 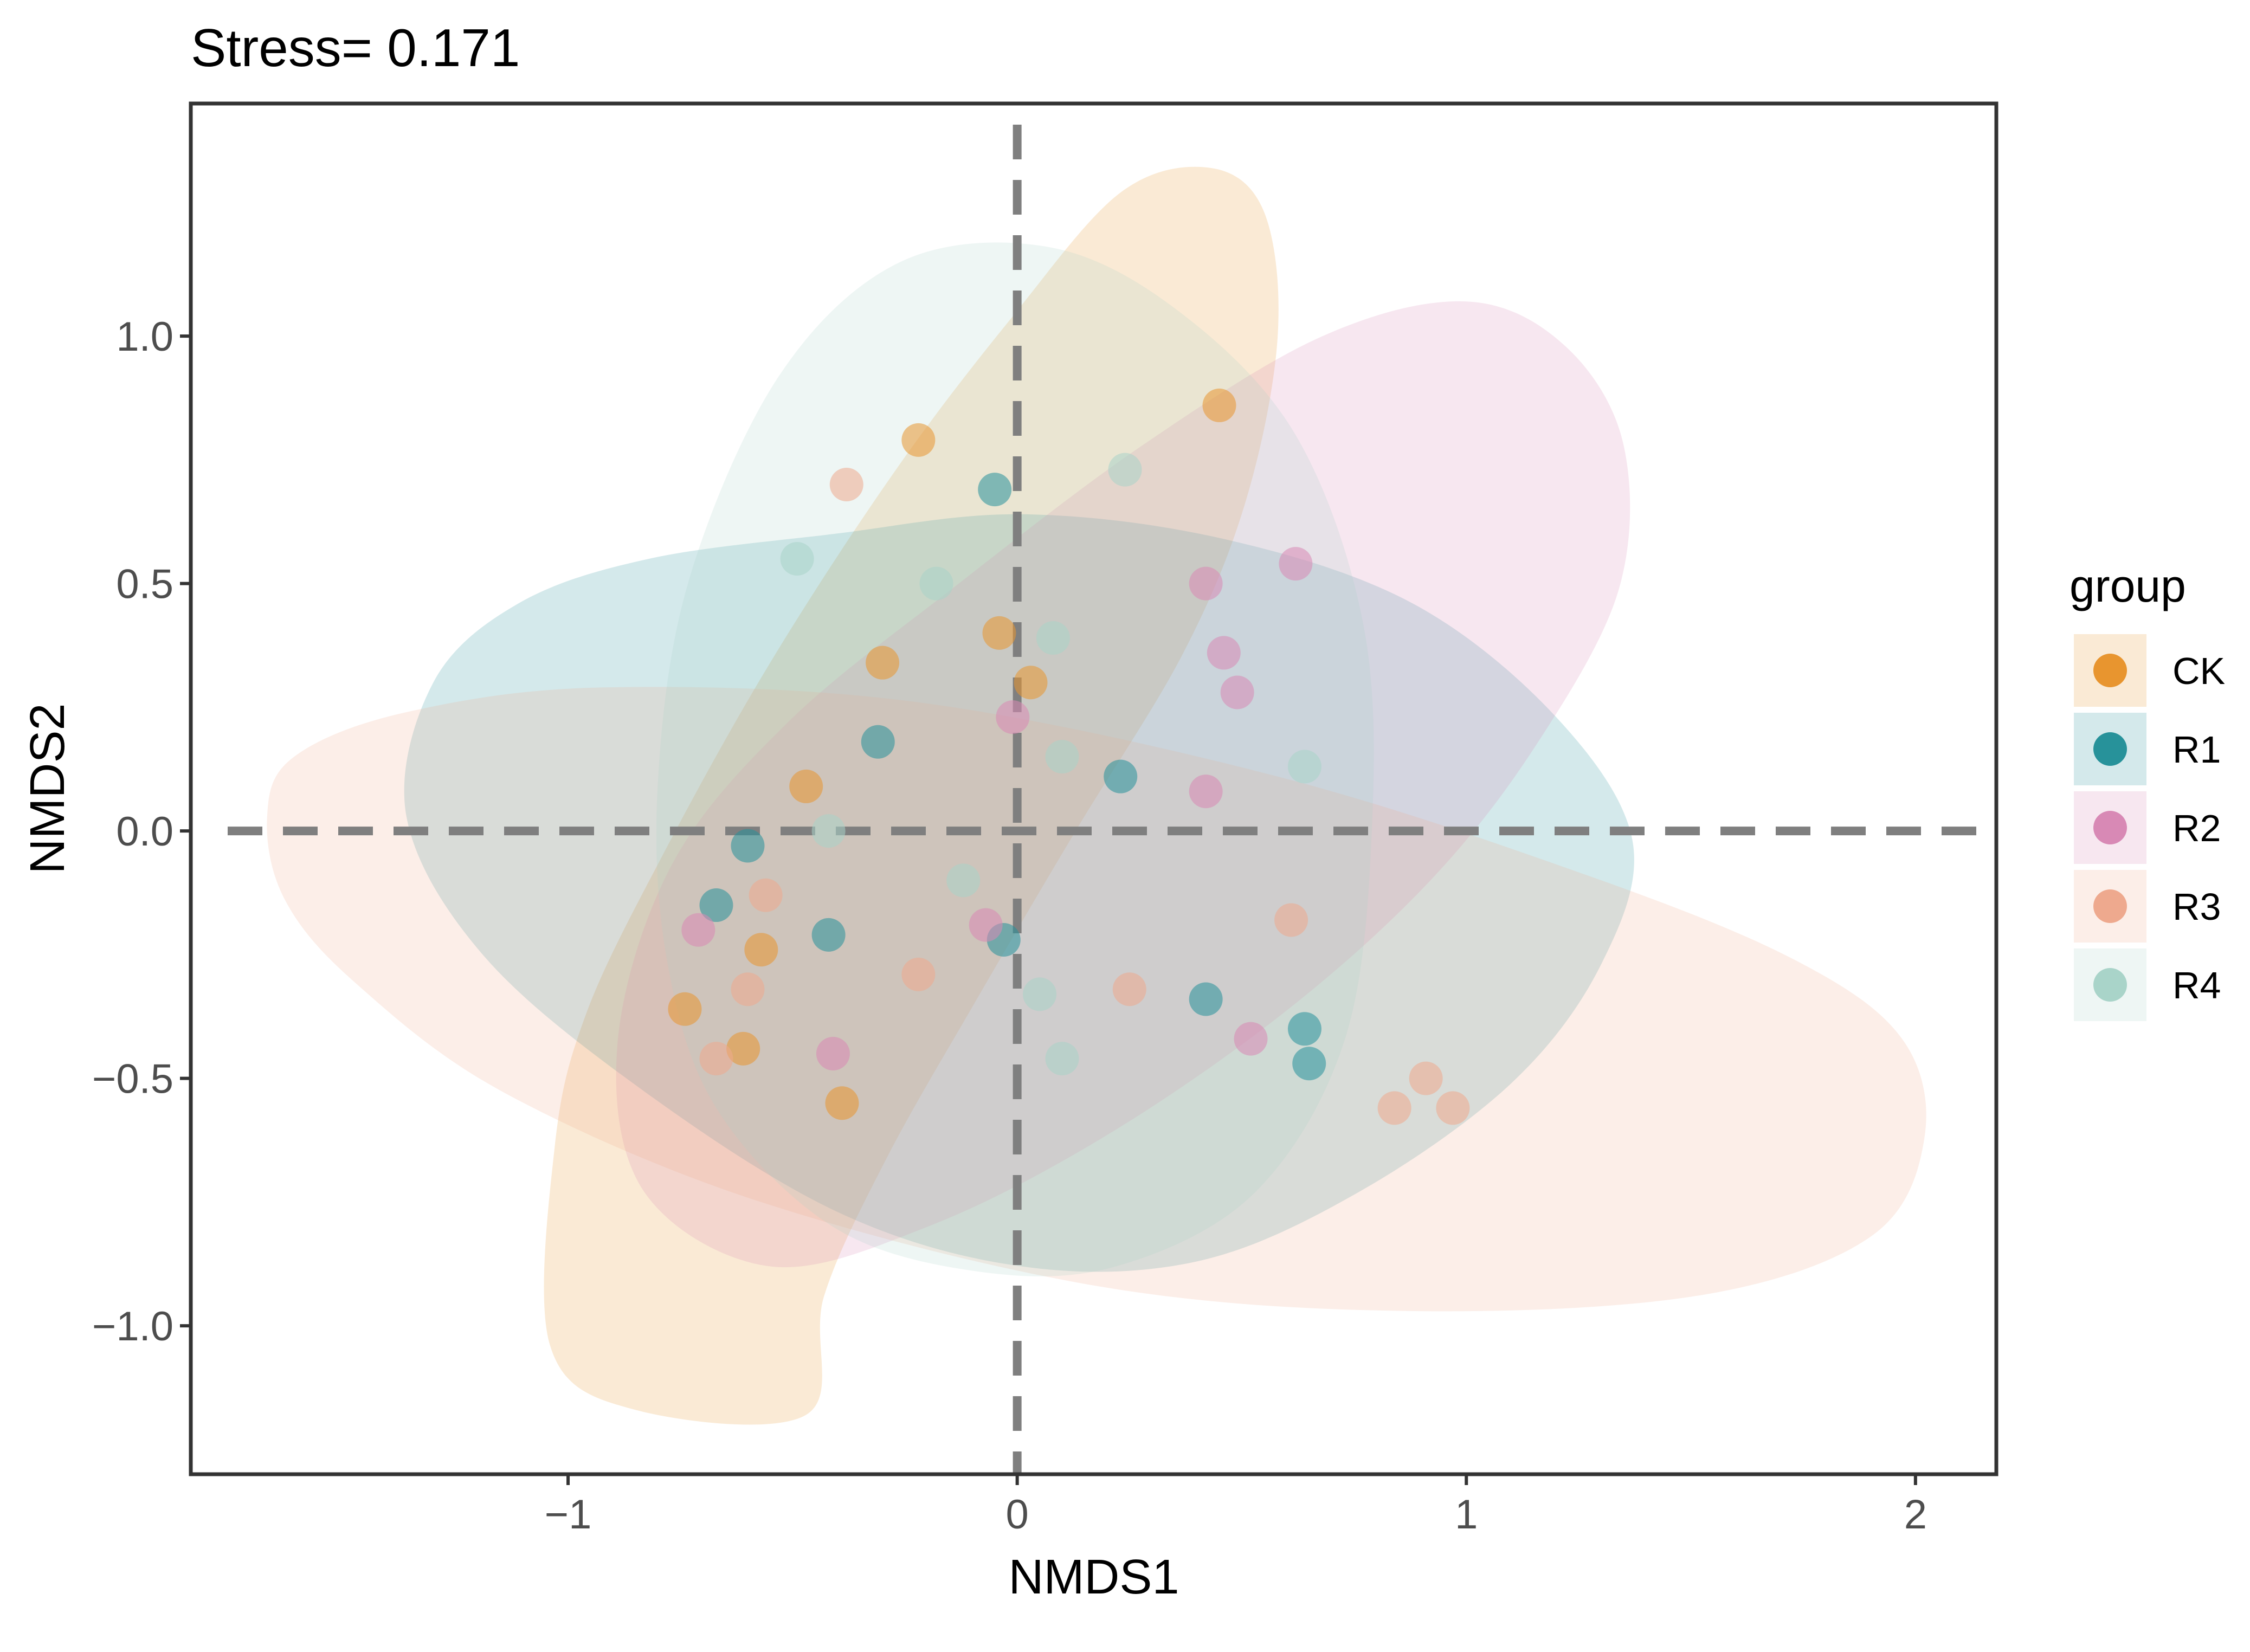 I want to click on y-tick-label: −0.5, so click(x=132, y=1079).